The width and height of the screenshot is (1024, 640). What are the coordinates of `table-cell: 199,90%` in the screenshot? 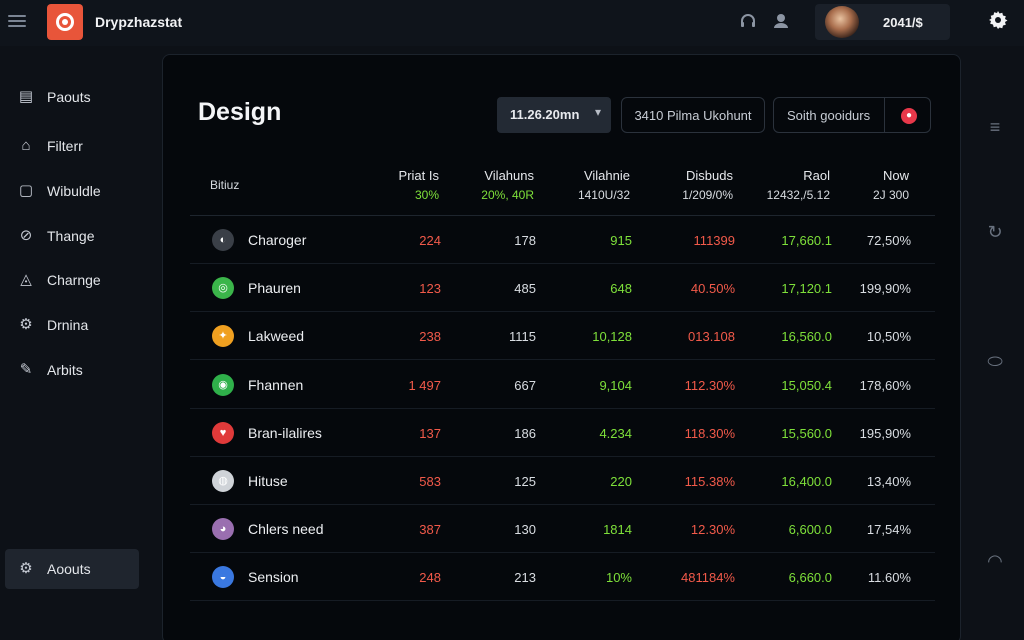 It's located at (885, 289).